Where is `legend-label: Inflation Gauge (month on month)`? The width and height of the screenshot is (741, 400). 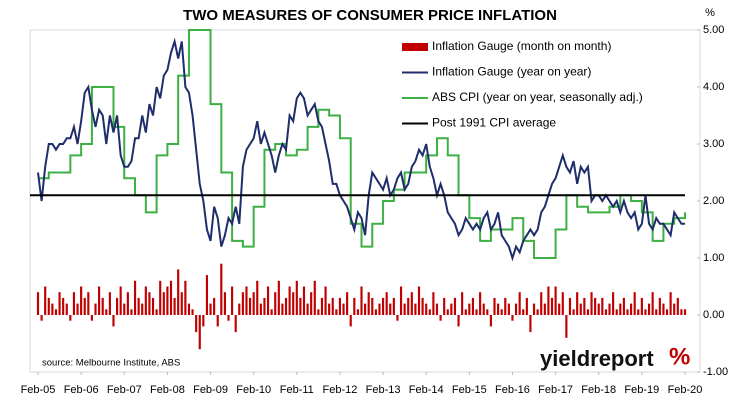 legend-label: Inflation Gauge (month on month) is located at coordinates (521, 46).